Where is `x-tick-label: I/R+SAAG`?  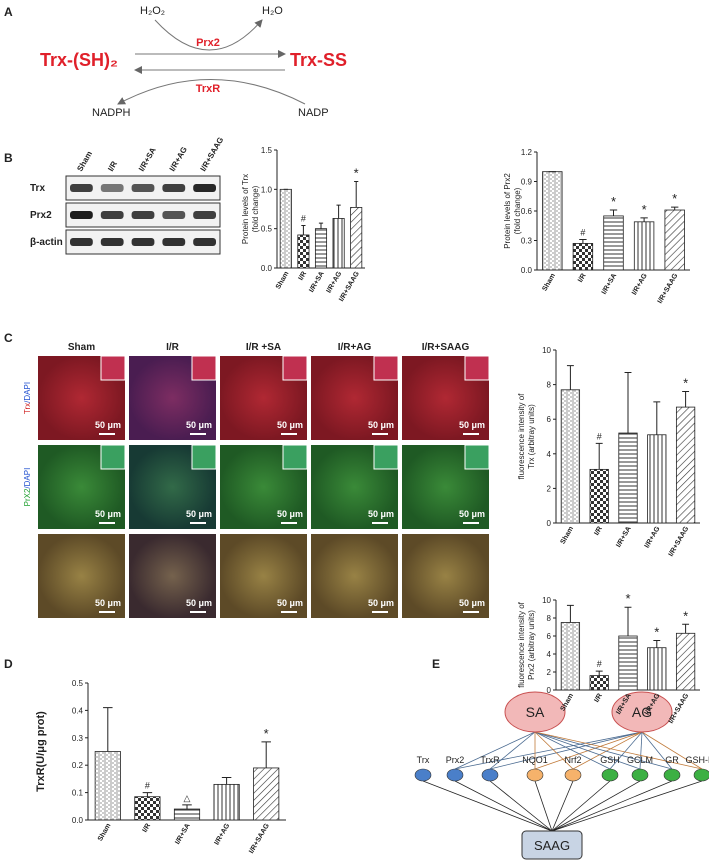 x-tick-label: I/R+SAAG is located at coordinates (259, 838).